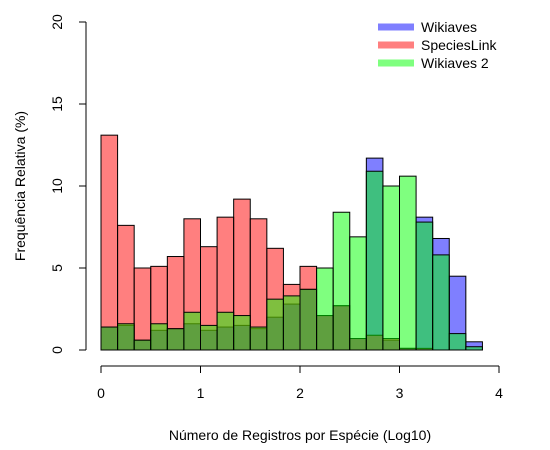 Image resolution: width=550 pixels, height=450 pixels. Describe the element at coordinates (300, 393) in the screenshot. I see `x-tick-label: 2` at that location.